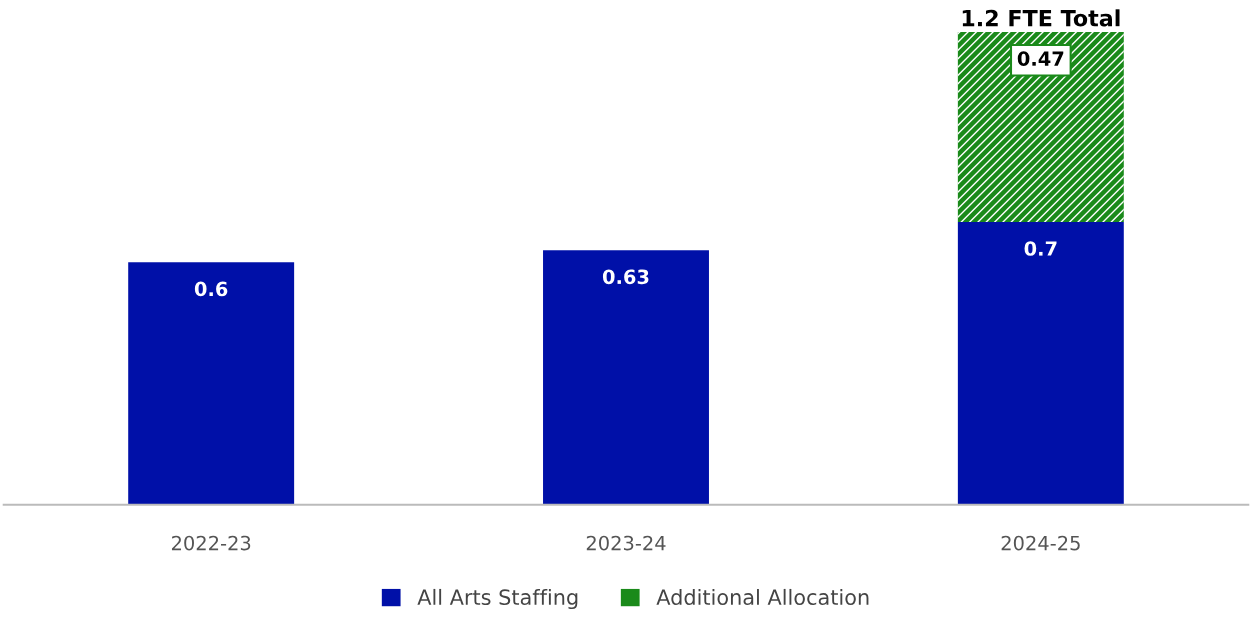  I want to click on x-tick-label: 2024-25, so click(1040, 543).